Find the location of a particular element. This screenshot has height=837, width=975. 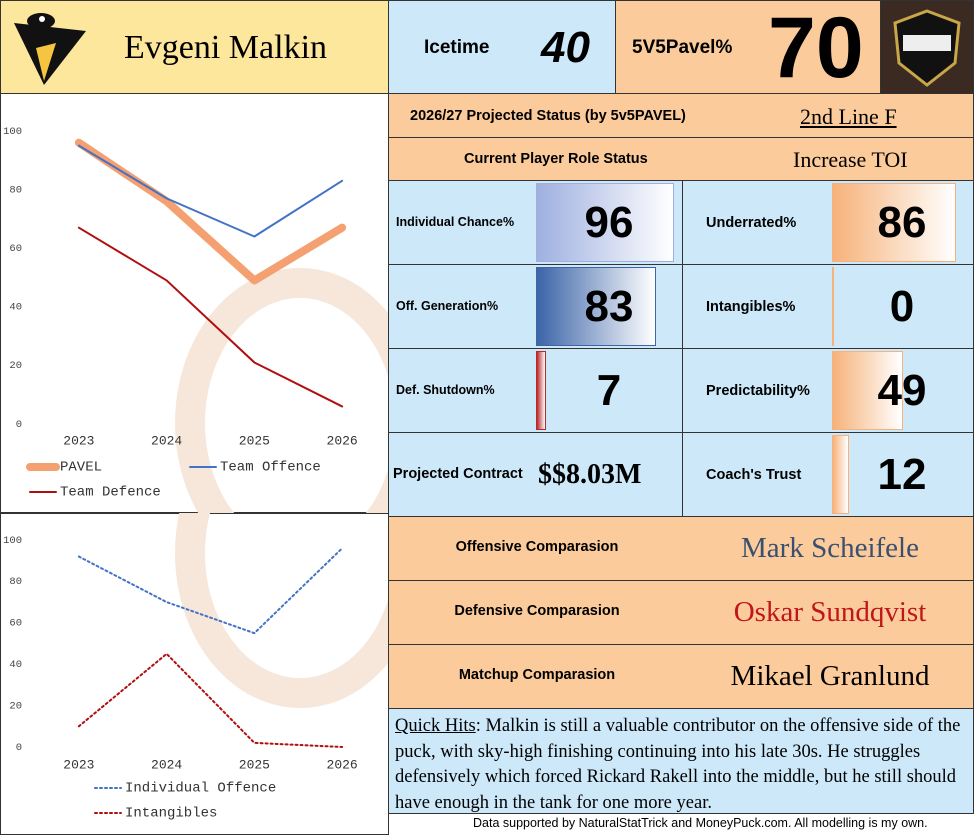

legend-label: Intangibles is located at coordinates (171, 814).